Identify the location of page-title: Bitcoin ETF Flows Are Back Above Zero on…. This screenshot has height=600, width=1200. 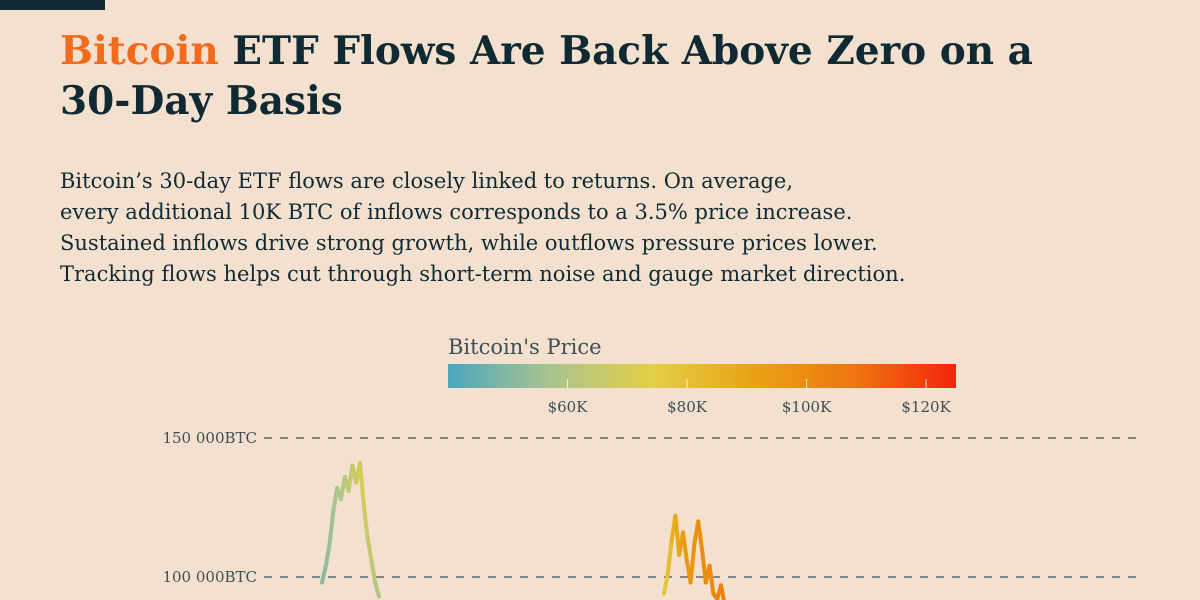
(560, 76).